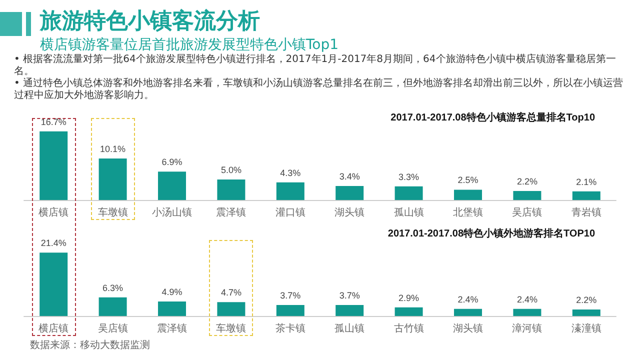 This screenshot has width=640, height=360. Describe the element at coordinates (290, 212) in the screenshot. I see `x-tick-label: 灌口镇` at that location.